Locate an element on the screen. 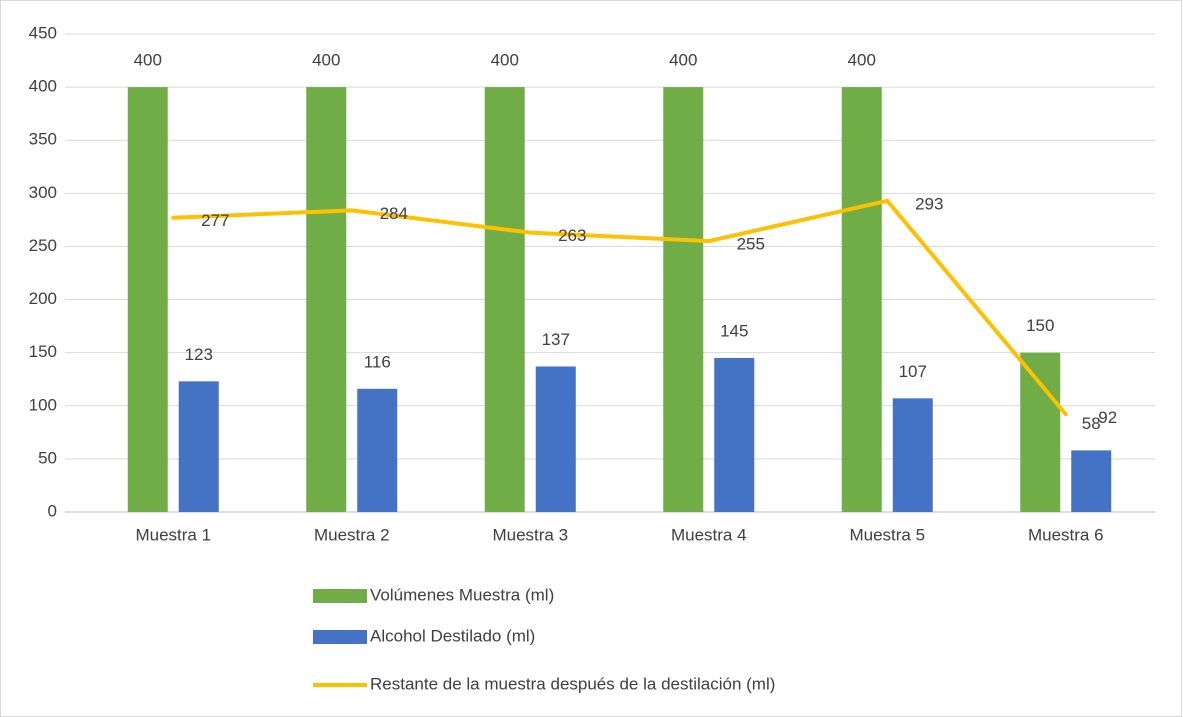 The height and width of the screenshot is (717, 1183). data-label: 123 is located at coordinates (199, 354).